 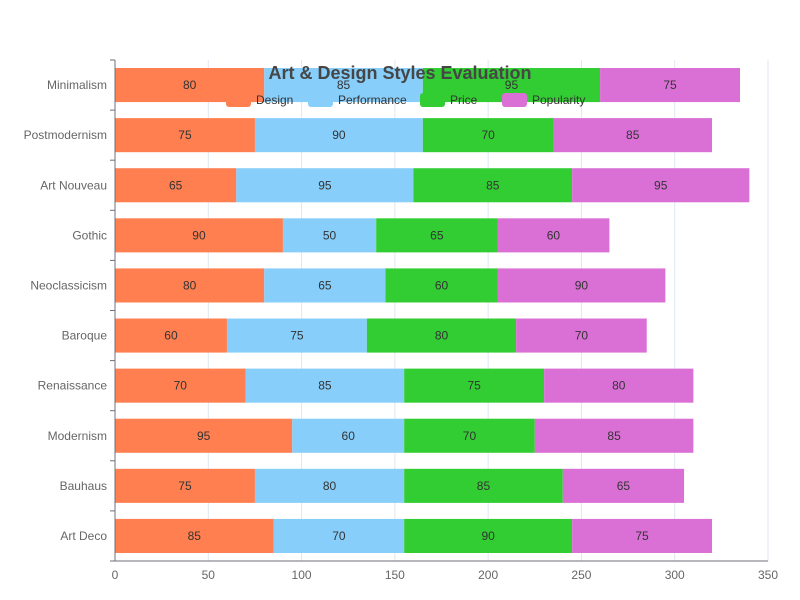 I want to click on bar-value-label: 50, so click(x=330, y=235).